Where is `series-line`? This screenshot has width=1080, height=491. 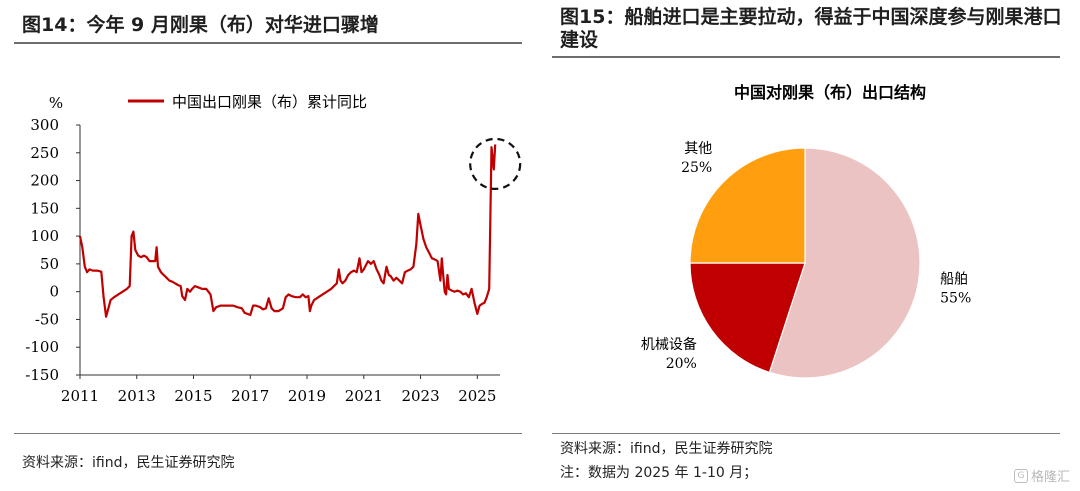
series-line is located at coordinates (287, 231).